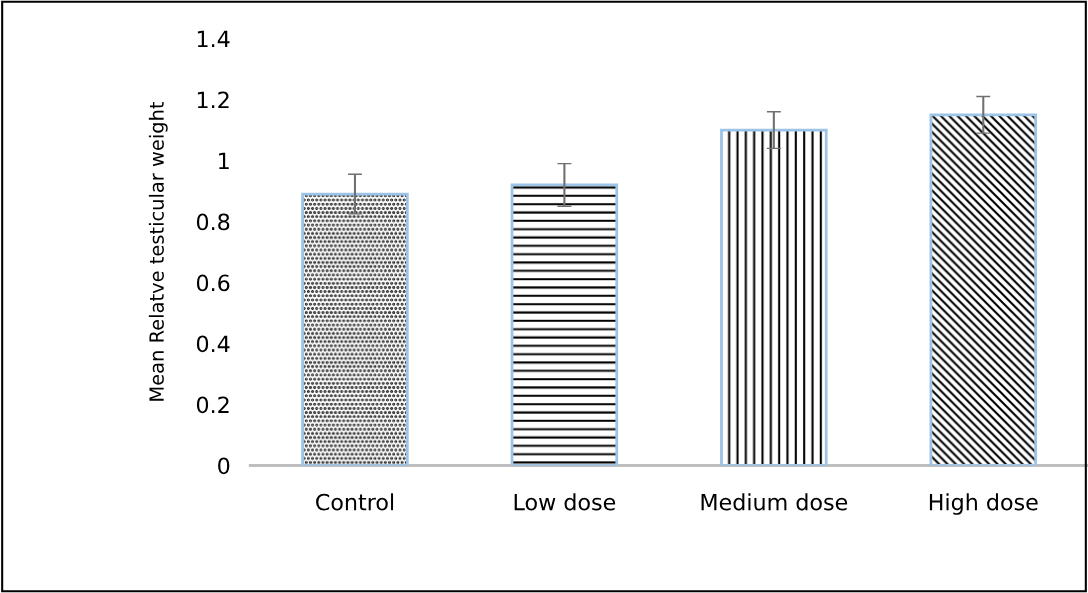 This screenshot has height=593, width=1088. I want to click on y-tick-label: 0.6, so click(213, 283).